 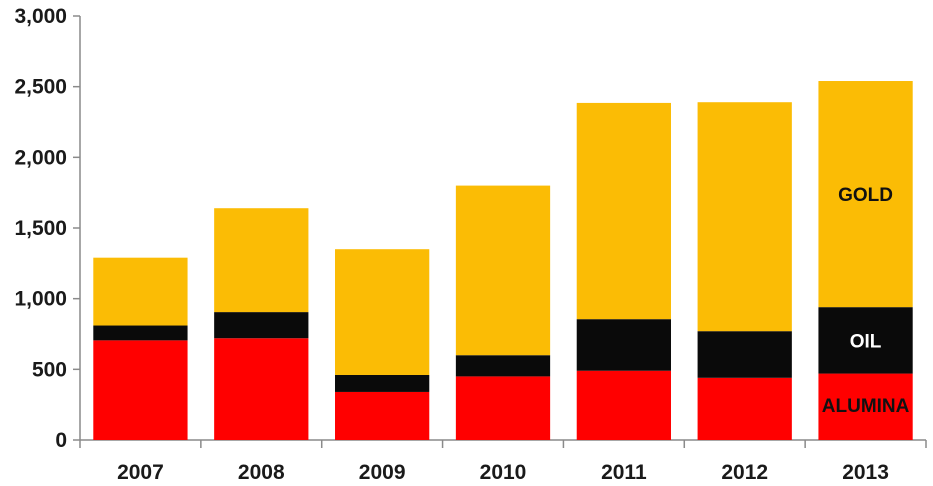 I want to click on y-tick-label: 1,000, so click(x=40, y=299).